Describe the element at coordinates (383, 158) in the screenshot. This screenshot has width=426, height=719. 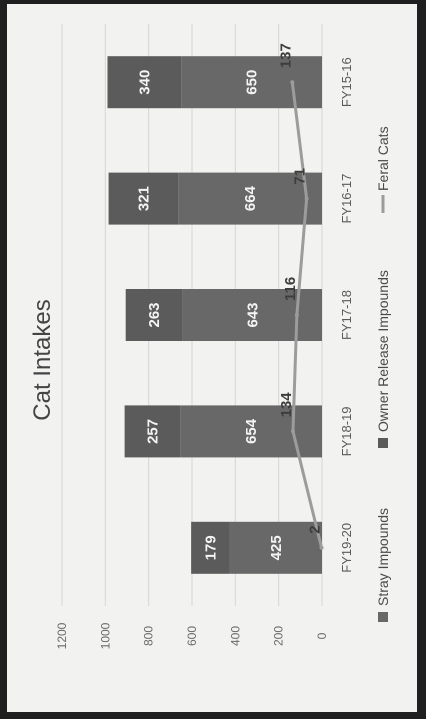
I see `legend-label-feral-cats: Feral Cats` at that location.